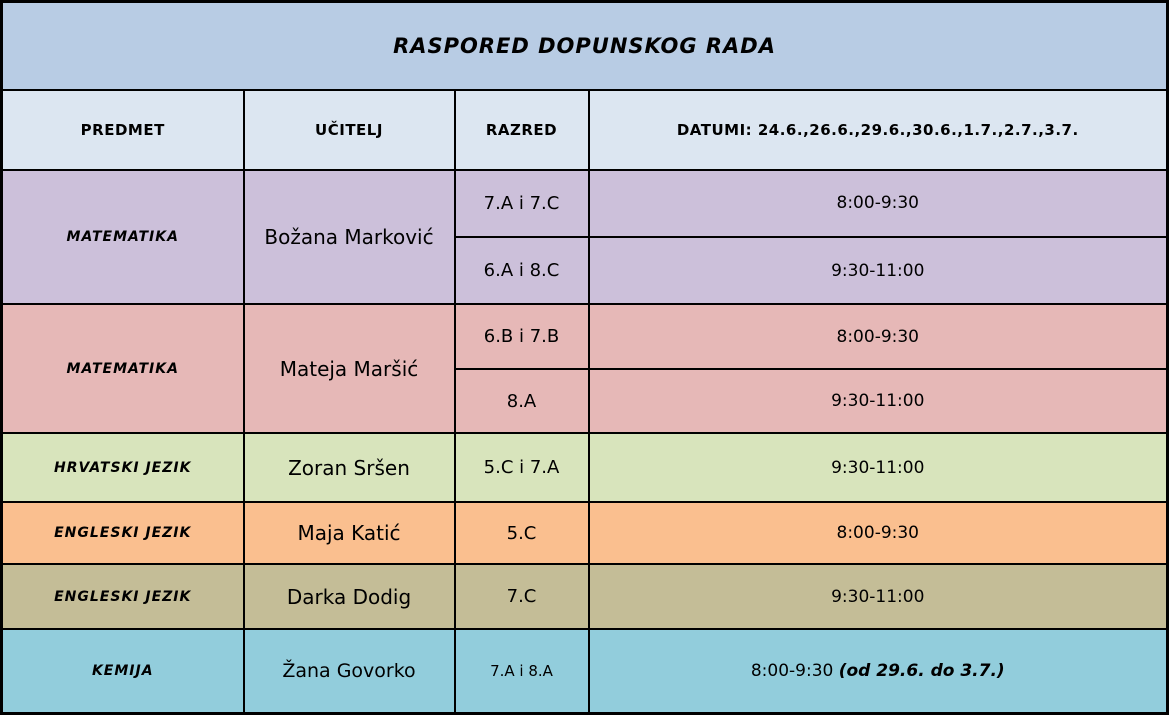 The image size is (1169, 717). What do you see at coordinates (521, 533) in the screenshot?
I see `razred-cell: 5.C` at bounding box center [521, 533].